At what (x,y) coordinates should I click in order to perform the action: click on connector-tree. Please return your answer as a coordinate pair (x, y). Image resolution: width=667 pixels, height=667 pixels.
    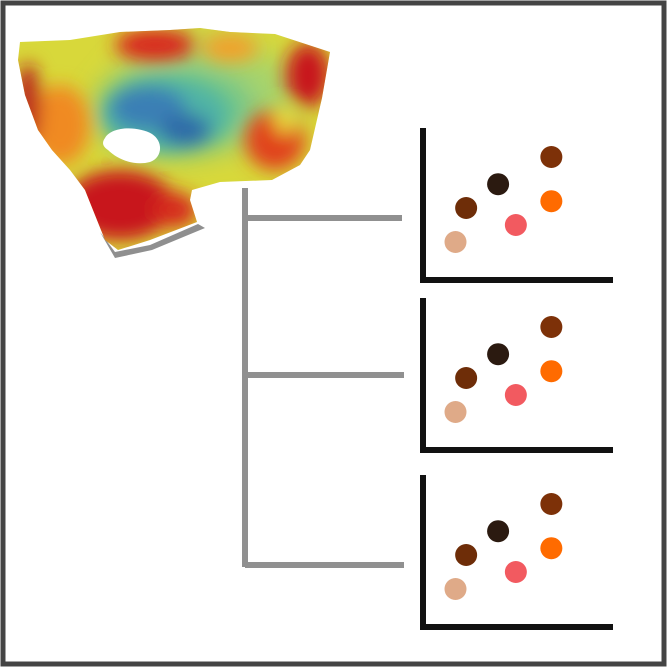
    Looking at the image, I should click on (323, 378).